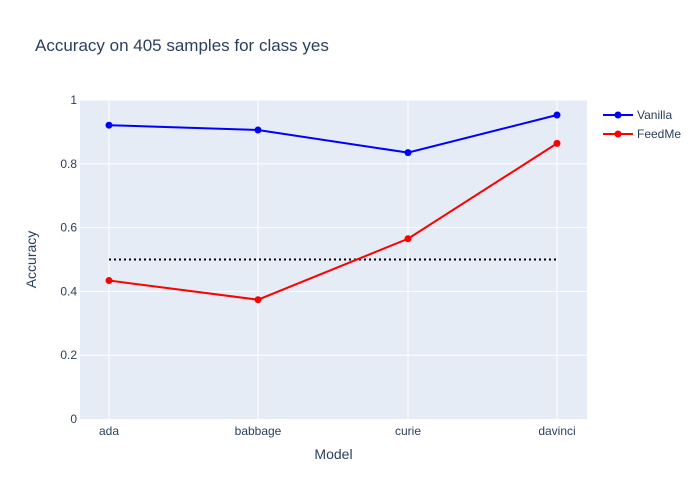 The image size is (700, 500). I want to click on x-tick-label: ada, so click(109, 431).